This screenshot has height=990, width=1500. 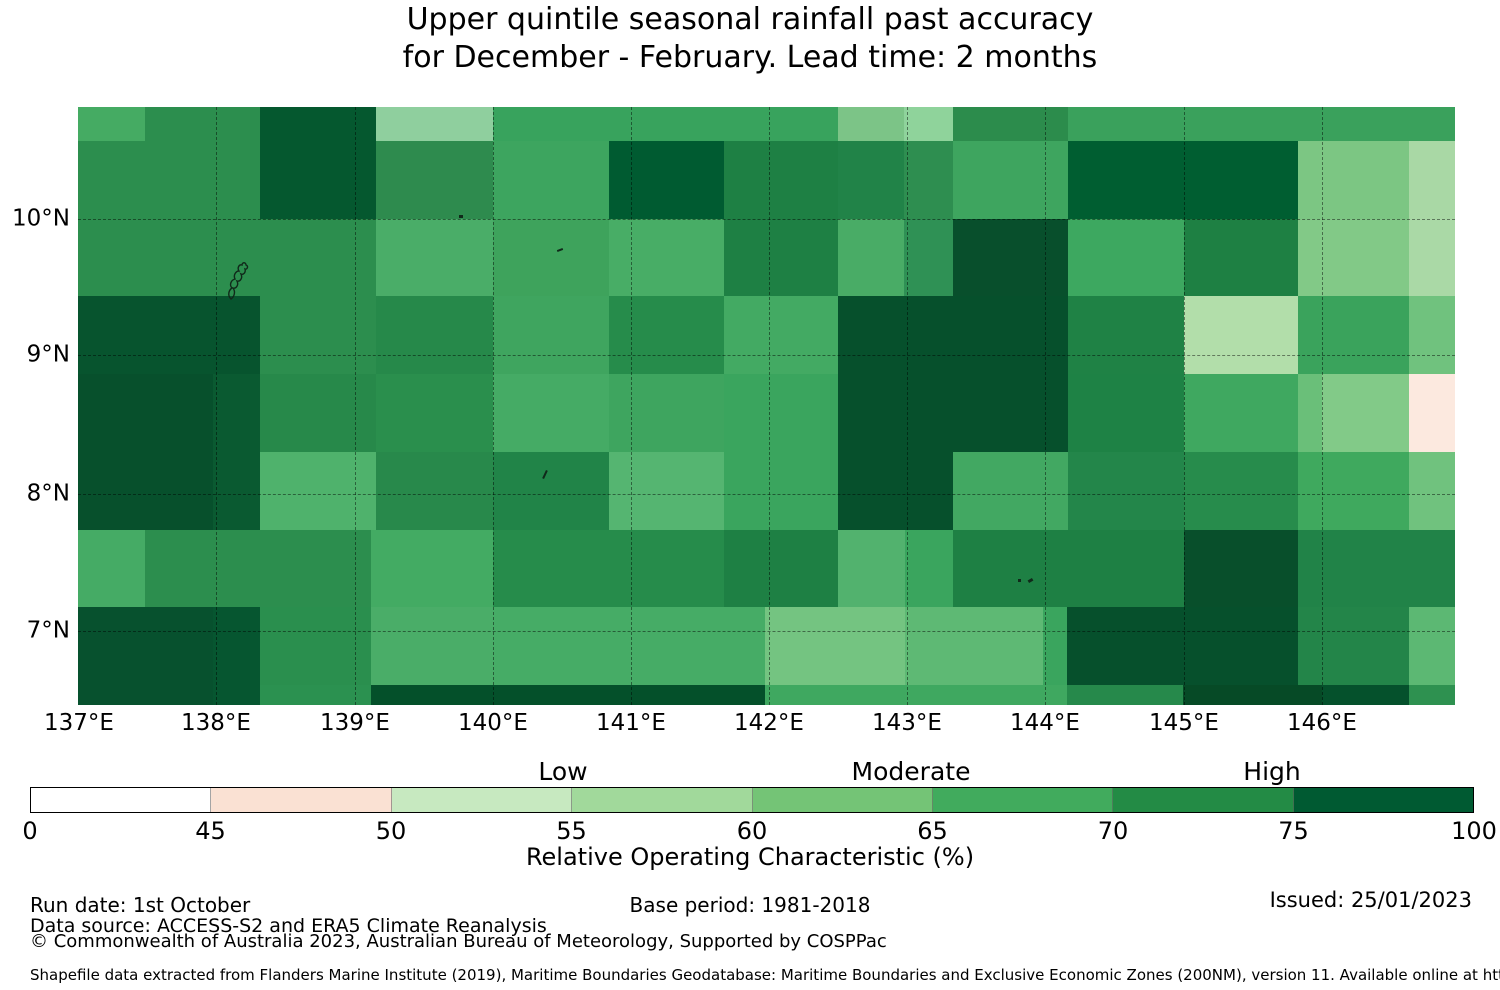 I want to click on y-axis-tick-label: 9°N, so click(x=48, y=354).